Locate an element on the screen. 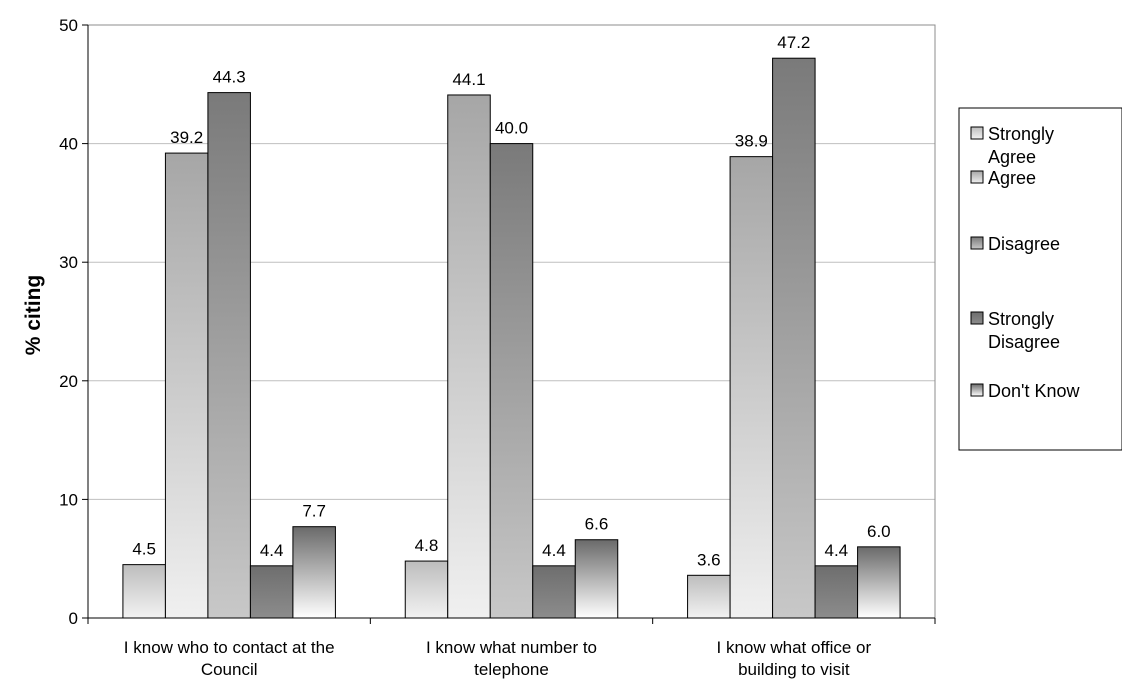 The image size is (1122, 689). x-category-label: I know what office or is located at coordinates (794, 647).